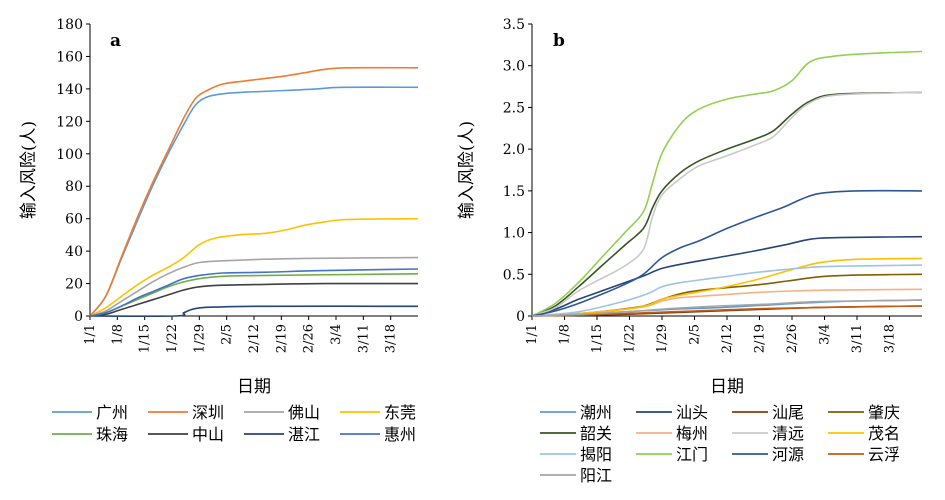 This screenshot has width=945, height=500. What do you see at coordinates (304, 412) in the screenshot?
I see `legend-label: 佛山` at bounding box center [304, 412].